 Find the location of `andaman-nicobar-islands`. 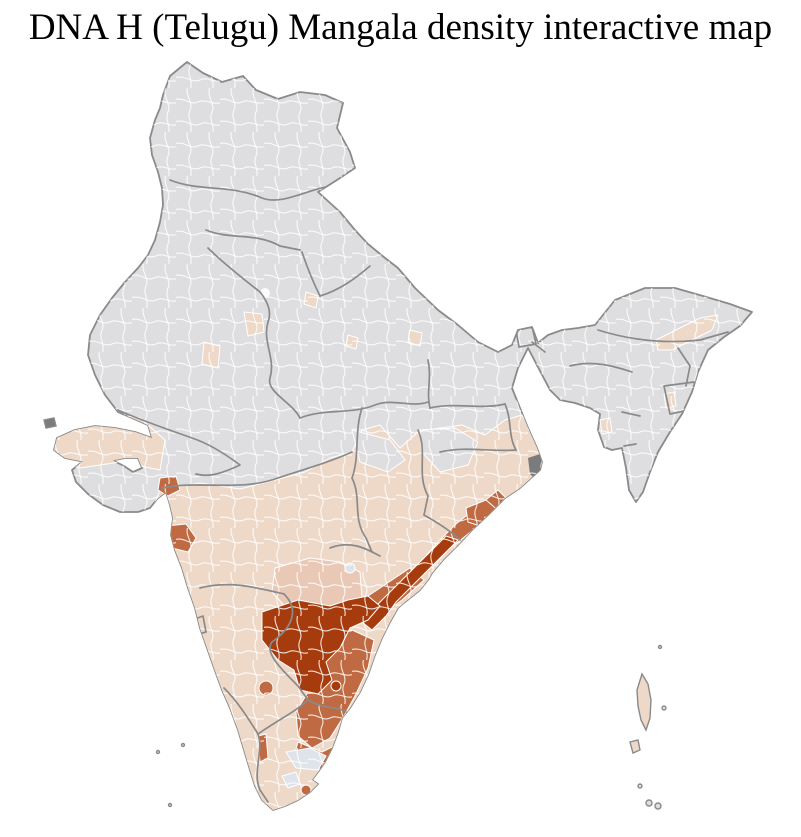

andaman-nicobar-islands is located at coordinates (648, 727).